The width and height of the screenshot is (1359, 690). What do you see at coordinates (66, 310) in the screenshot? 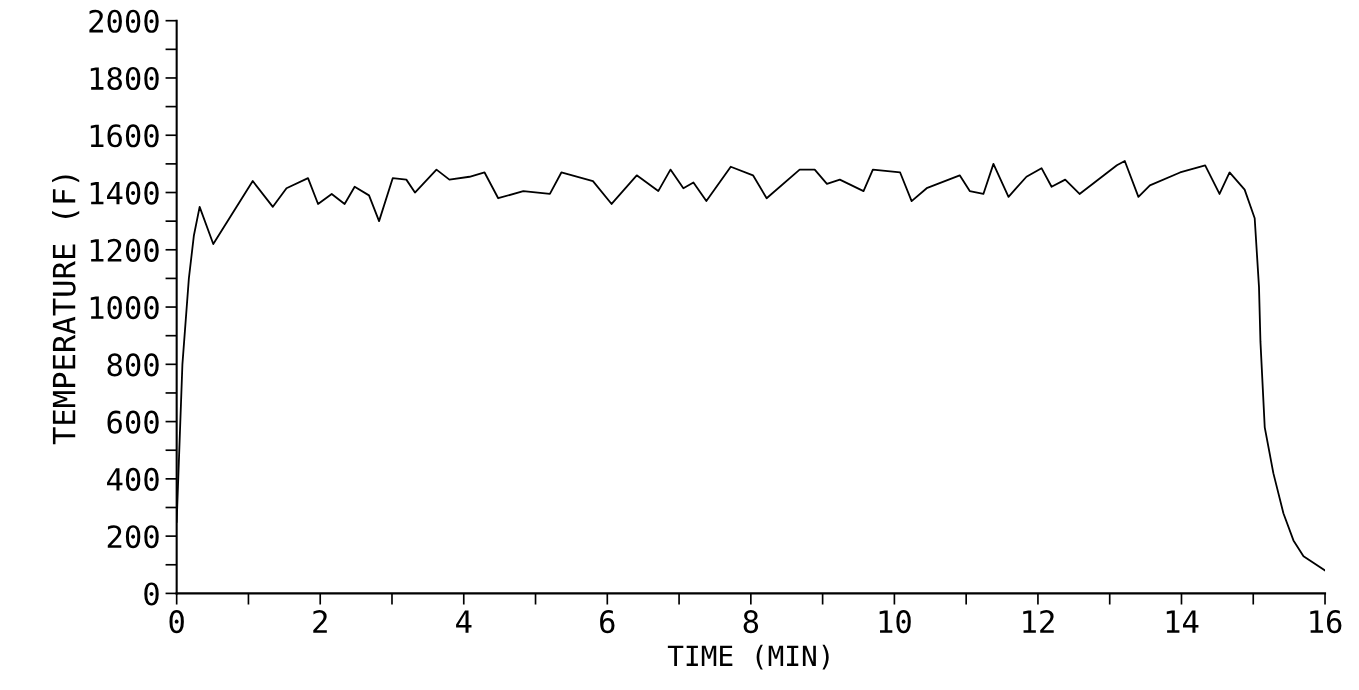
I see `y-axis-title: TEMPERATURE (F)` at bounding box center [66, 310].